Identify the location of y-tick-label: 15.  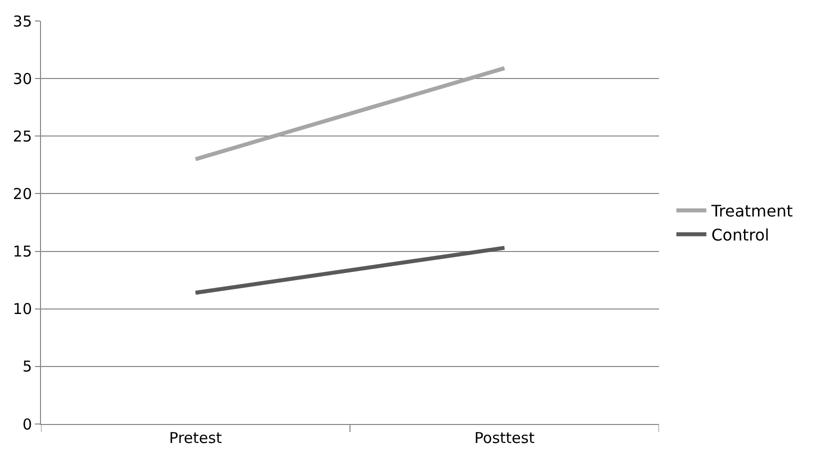
(22, 251).